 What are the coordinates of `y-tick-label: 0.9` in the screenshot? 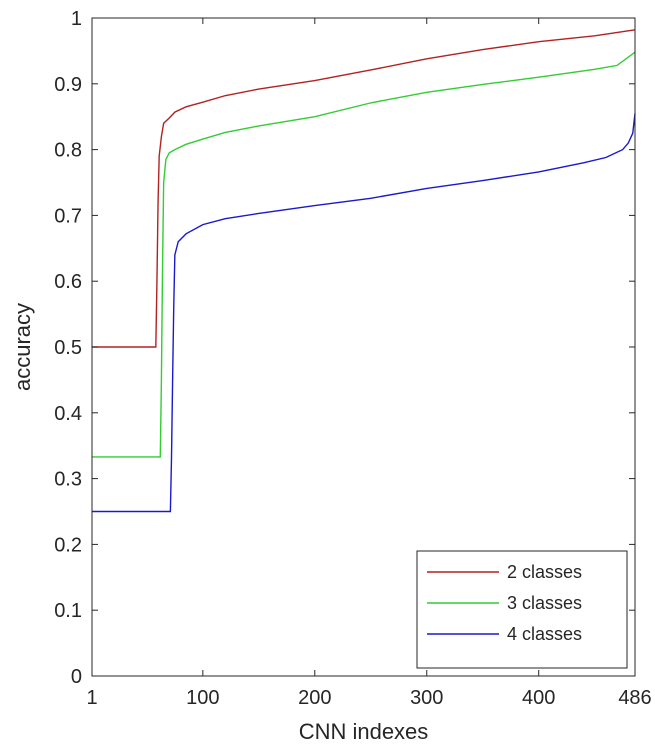 It's located at (68, 85).